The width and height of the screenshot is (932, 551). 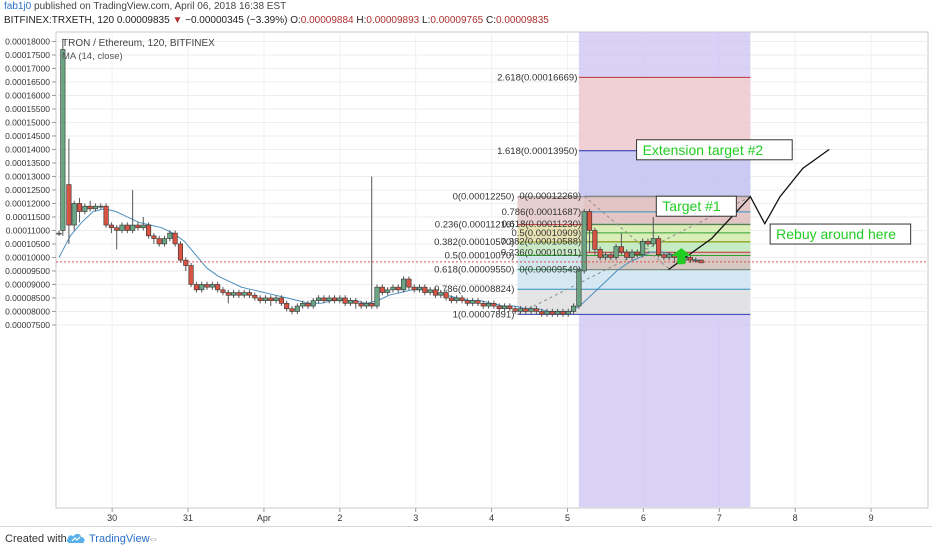 What do you see at coordinates (339, 518) in the screenshot?
I see `x-tick-label: 2` at bounding box center [339, 518].